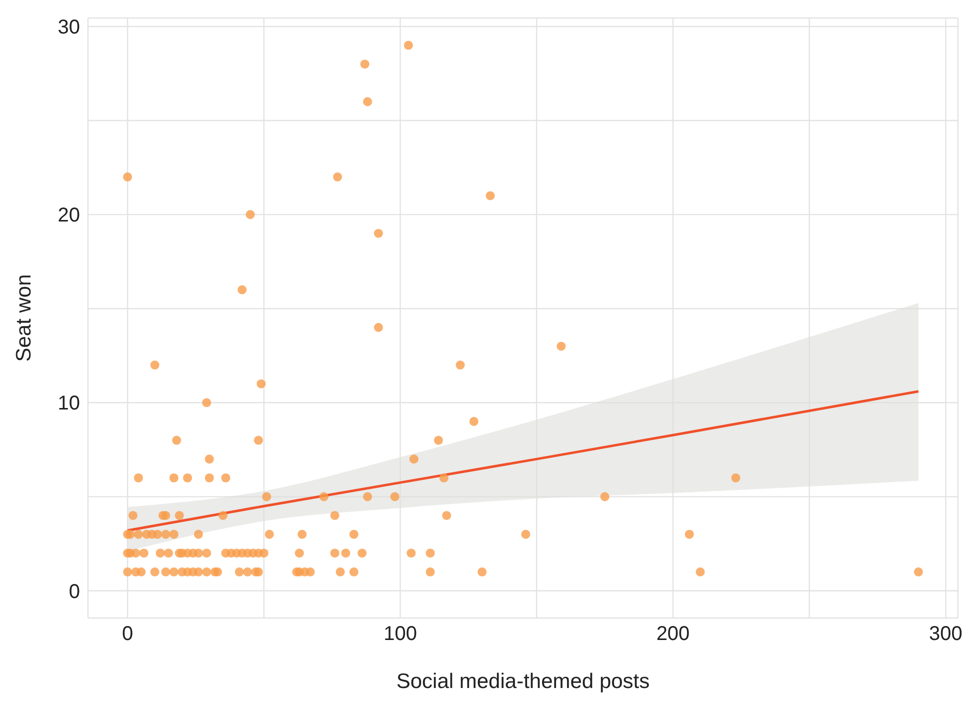 The image size is (976, 711). Describe the element at coordinates (24, 318) in the screenshot. I see `y-axis-title: Seat won` at that location.